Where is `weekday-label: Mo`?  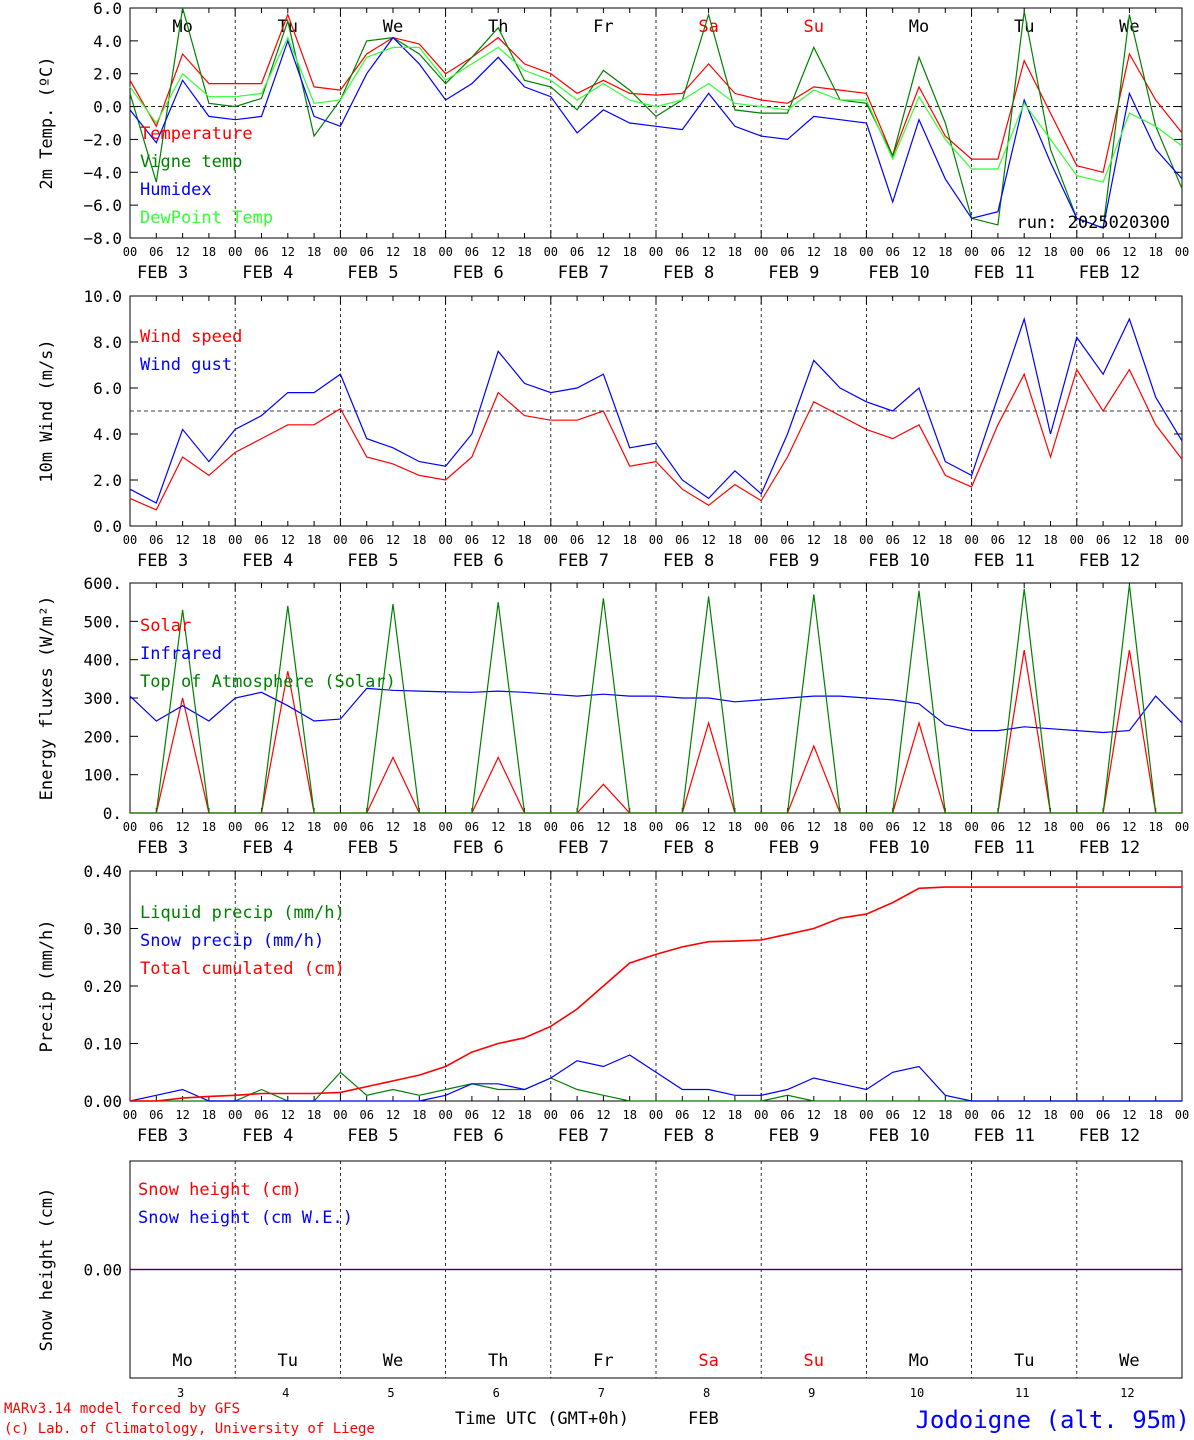 weekday-label: Mo is located at coordinates (182, 27).